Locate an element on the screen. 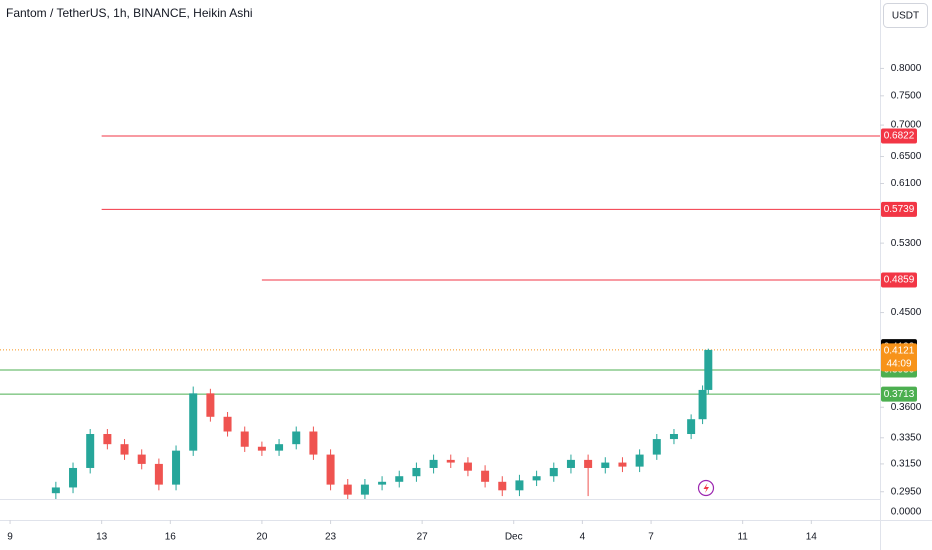 The image size is (932, 550). y-tick-label: 0.5300 is located at coordinates (906, 243).